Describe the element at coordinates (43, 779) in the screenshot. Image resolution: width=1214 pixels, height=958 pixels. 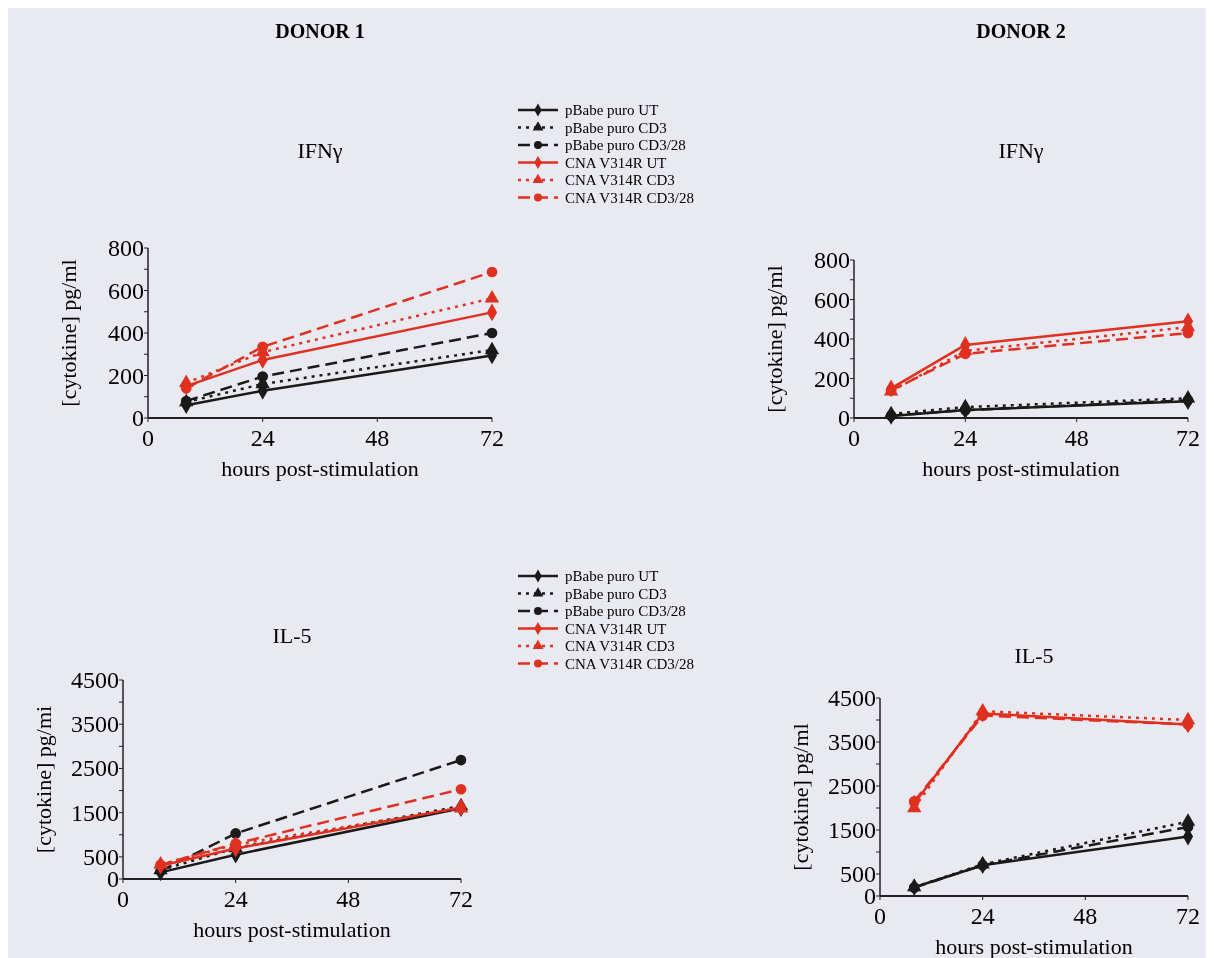
I see `y-axis-title: [cytokine] pg/mi` at that location.